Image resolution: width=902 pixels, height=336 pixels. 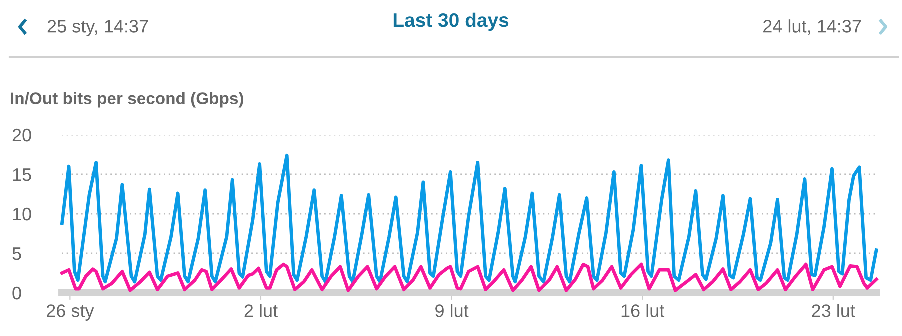 I want to click on text: 25 sty, 14:37, so click(x=98, y=28).